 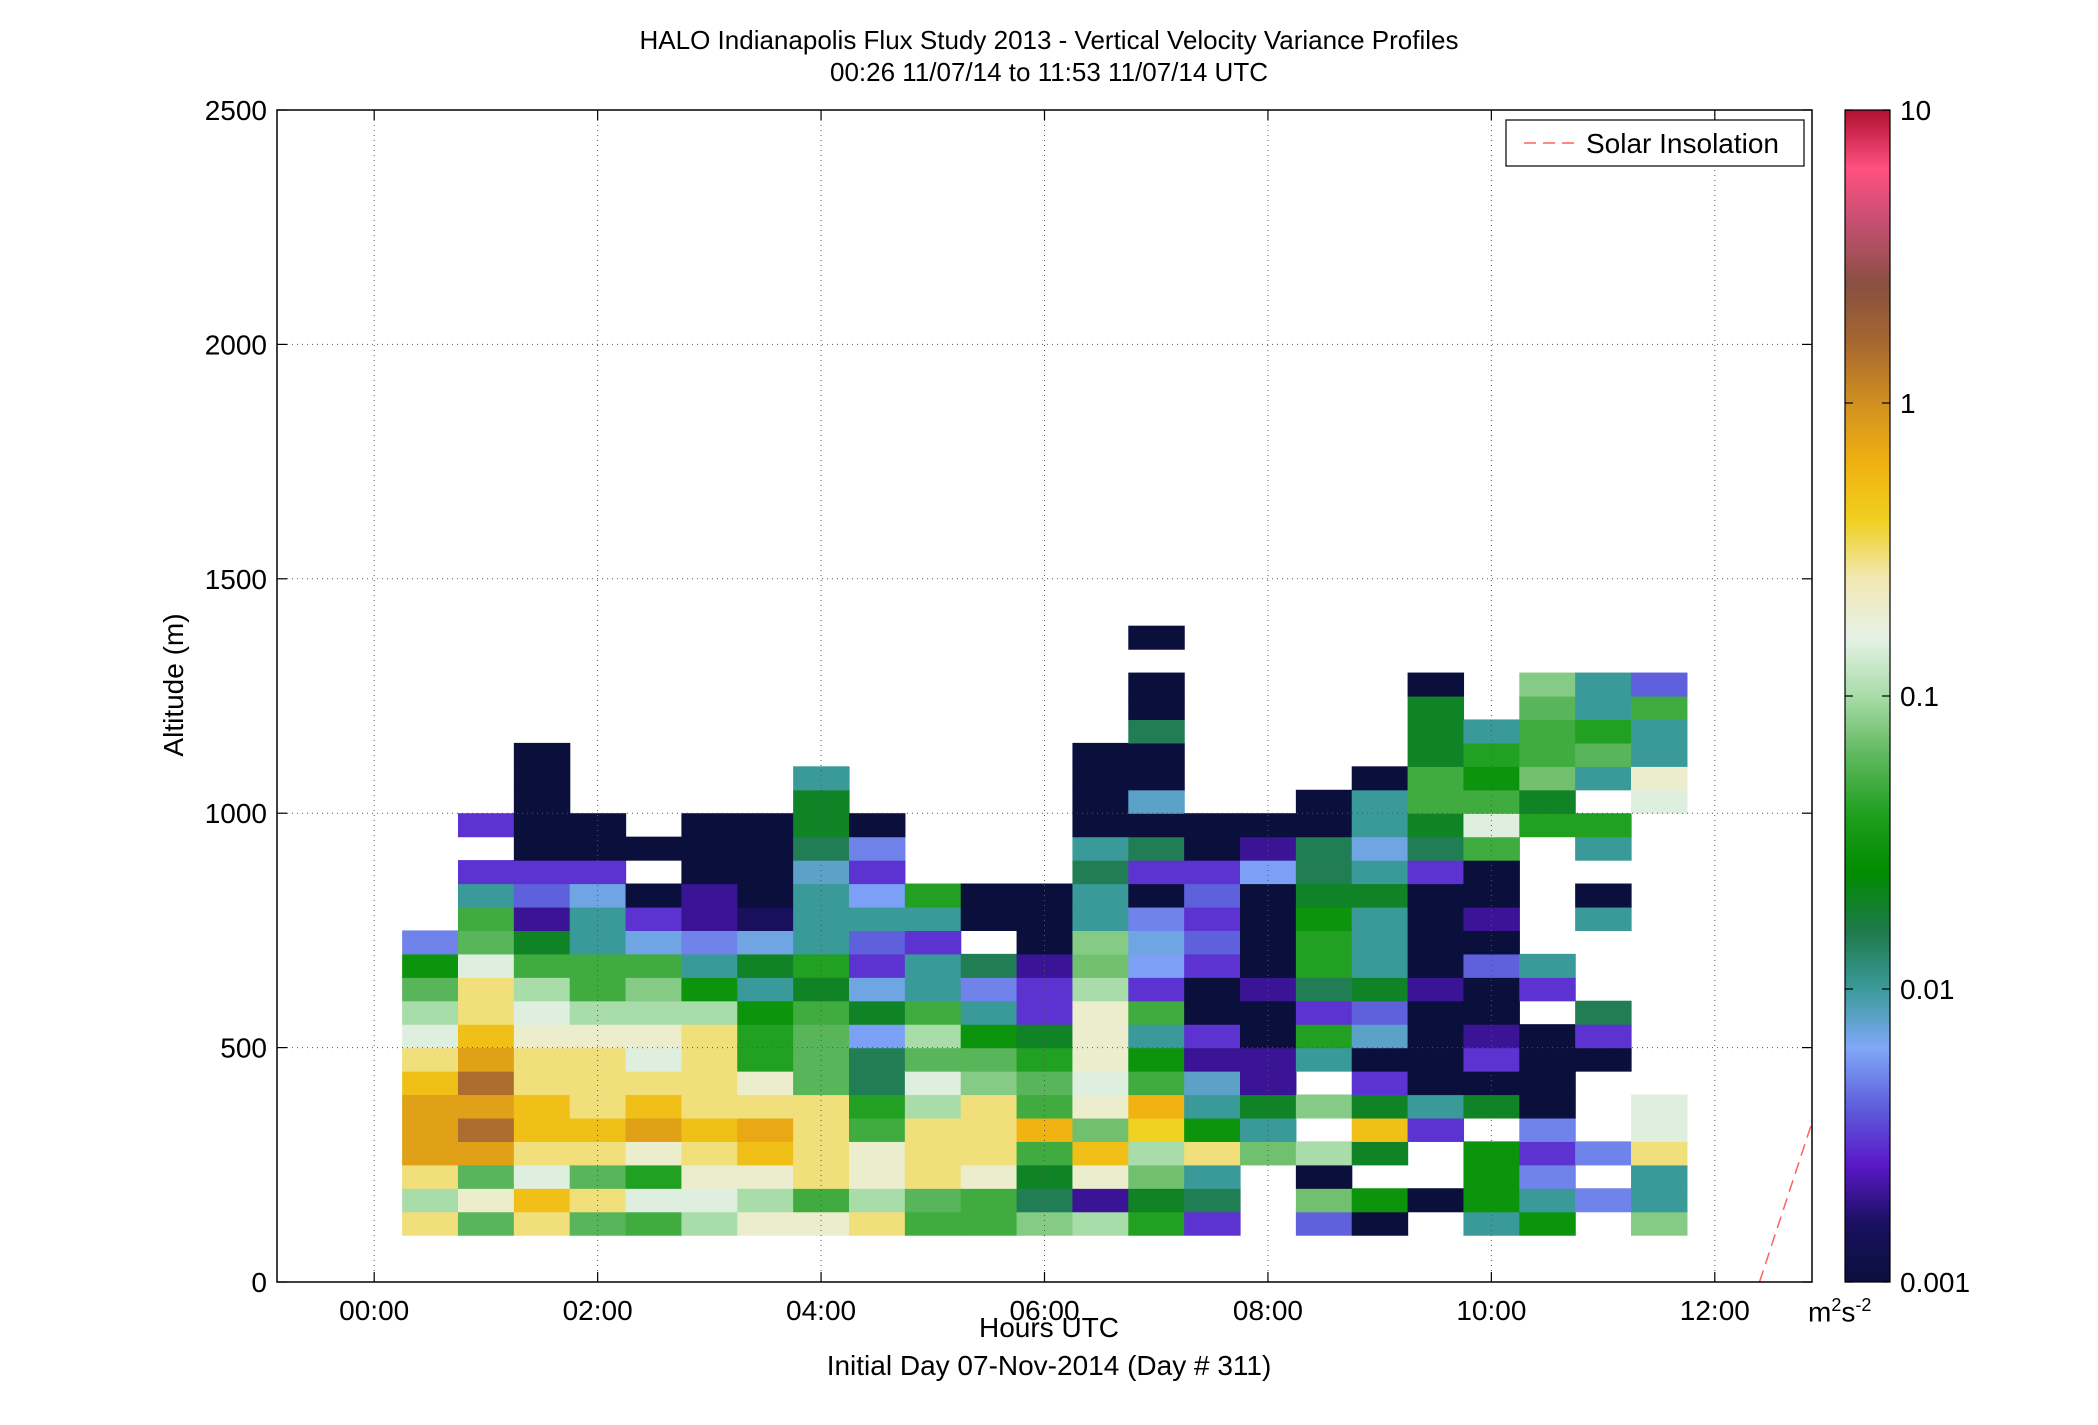 What do you see at coordinates (1915, 110) in the screenshot?
I see `colorbar-tick-label: 10` at bounding box center [1915, 110].